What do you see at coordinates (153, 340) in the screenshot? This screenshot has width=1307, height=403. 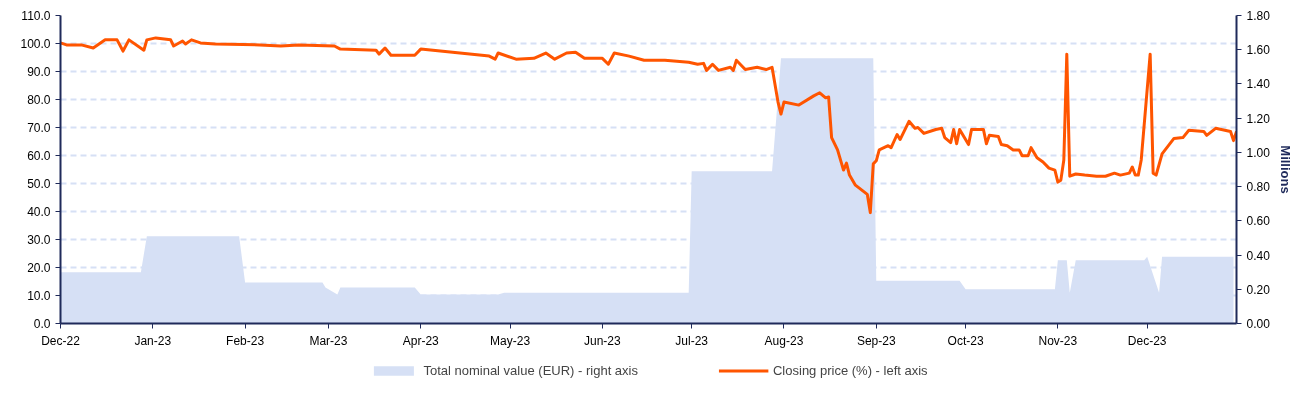 I see `x-tick-label: Jan-23` at bounding box center [153, 340].